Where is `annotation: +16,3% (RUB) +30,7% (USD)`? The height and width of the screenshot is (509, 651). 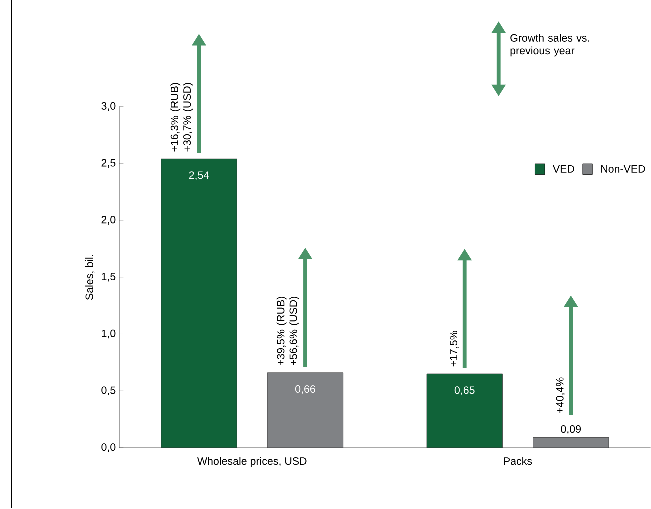 annotation: +16,3% (RUB) +30,7% (USD) is located at coordinates (182, 117).